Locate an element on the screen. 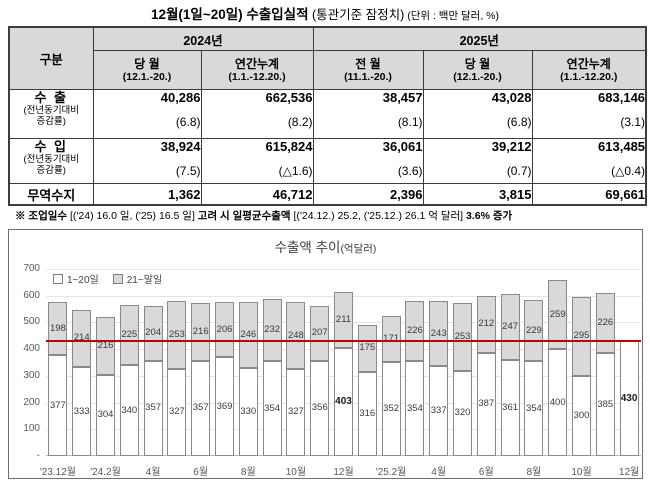 The image size is (650, 483). bar-value-label: 361 is located at coordinates (510, 407).